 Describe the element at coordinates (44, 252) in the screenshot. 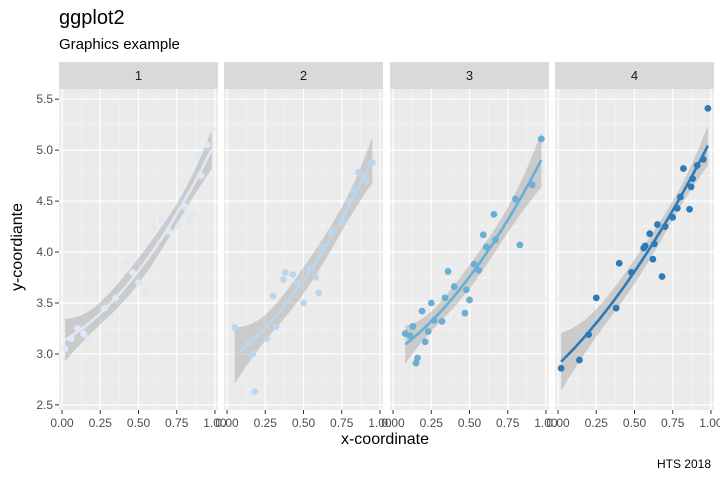

I see `y-tick-label: 4.0` at that location.